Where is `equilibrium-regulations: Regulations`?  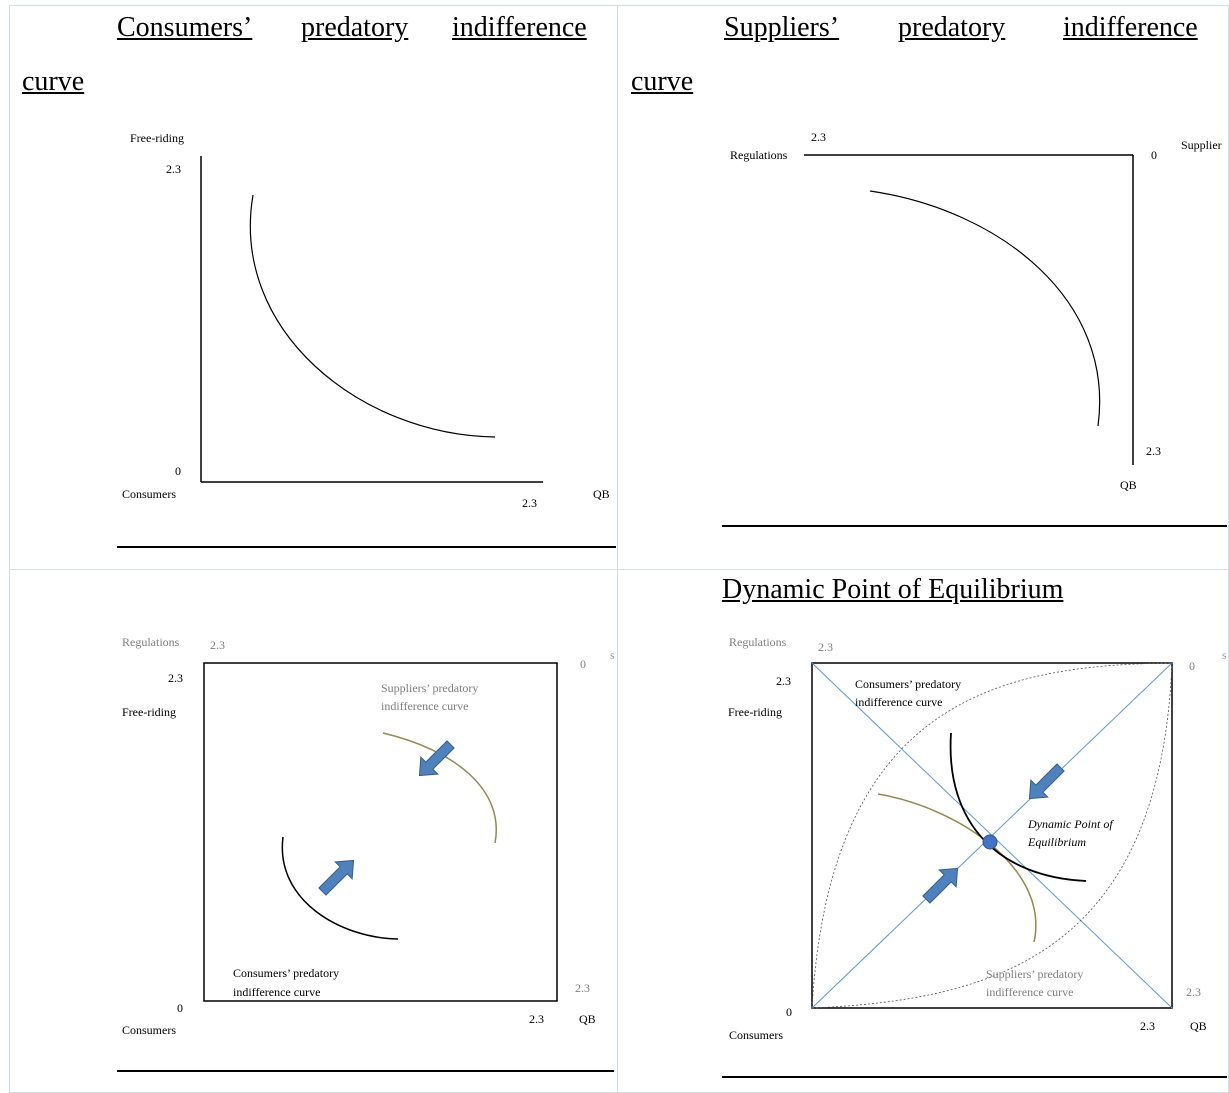
equilibrium-regulations: Regulations is located at coordinates (758, 642).